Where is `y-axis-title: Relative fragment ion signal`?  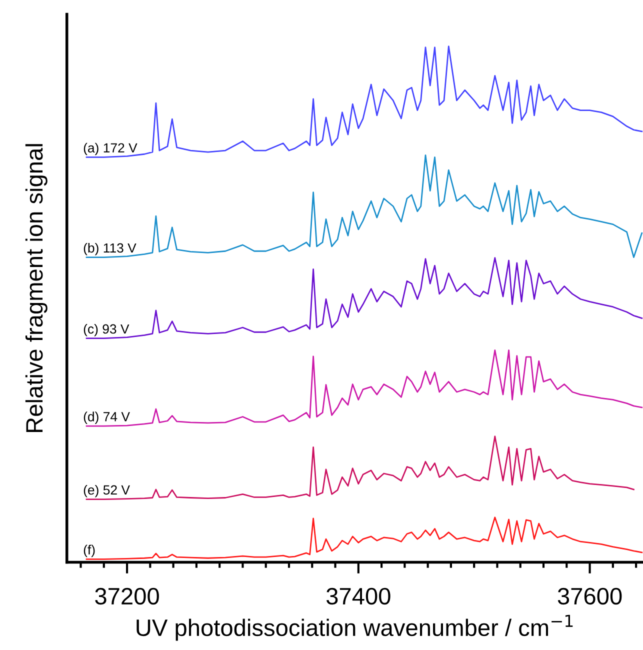 y-axis-title: Relative fragment ion signal is located at coordinates (36, 288).